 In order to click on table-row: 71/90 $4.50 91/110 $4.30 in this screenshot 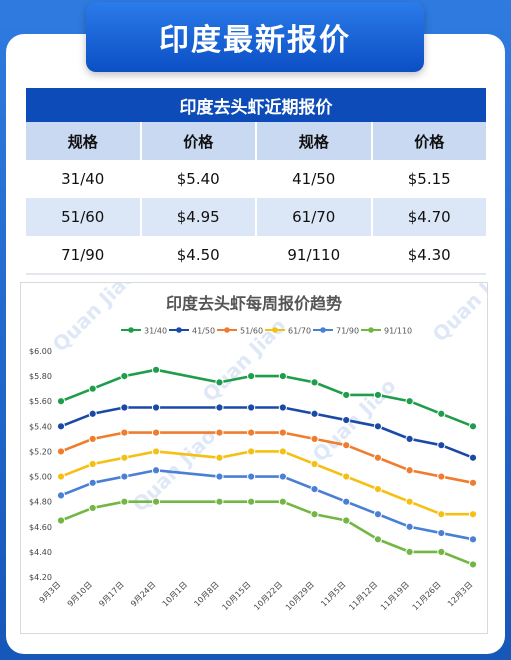, I will do `click(256, 255)`.